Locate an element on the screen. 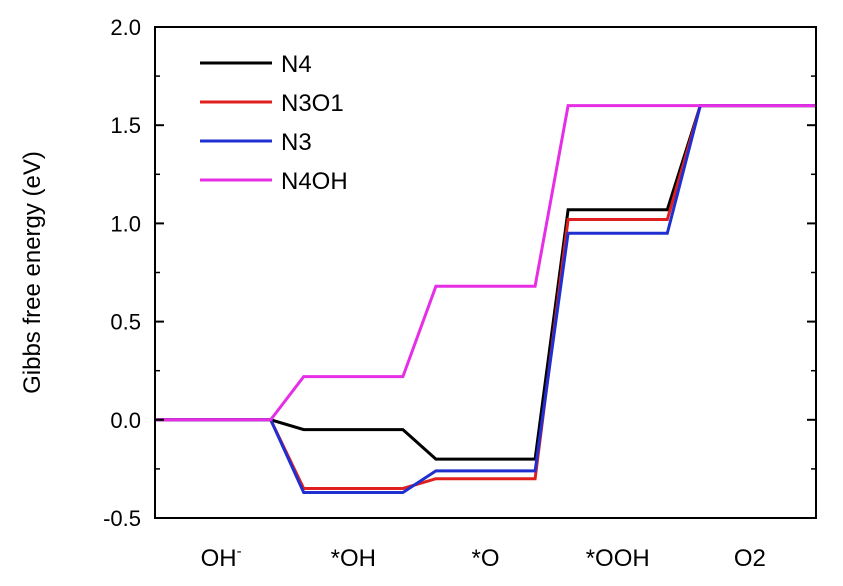 The height and width of the screenshot is (586, 843). x-category-label: *OOH is located at coordinates (618, 558).